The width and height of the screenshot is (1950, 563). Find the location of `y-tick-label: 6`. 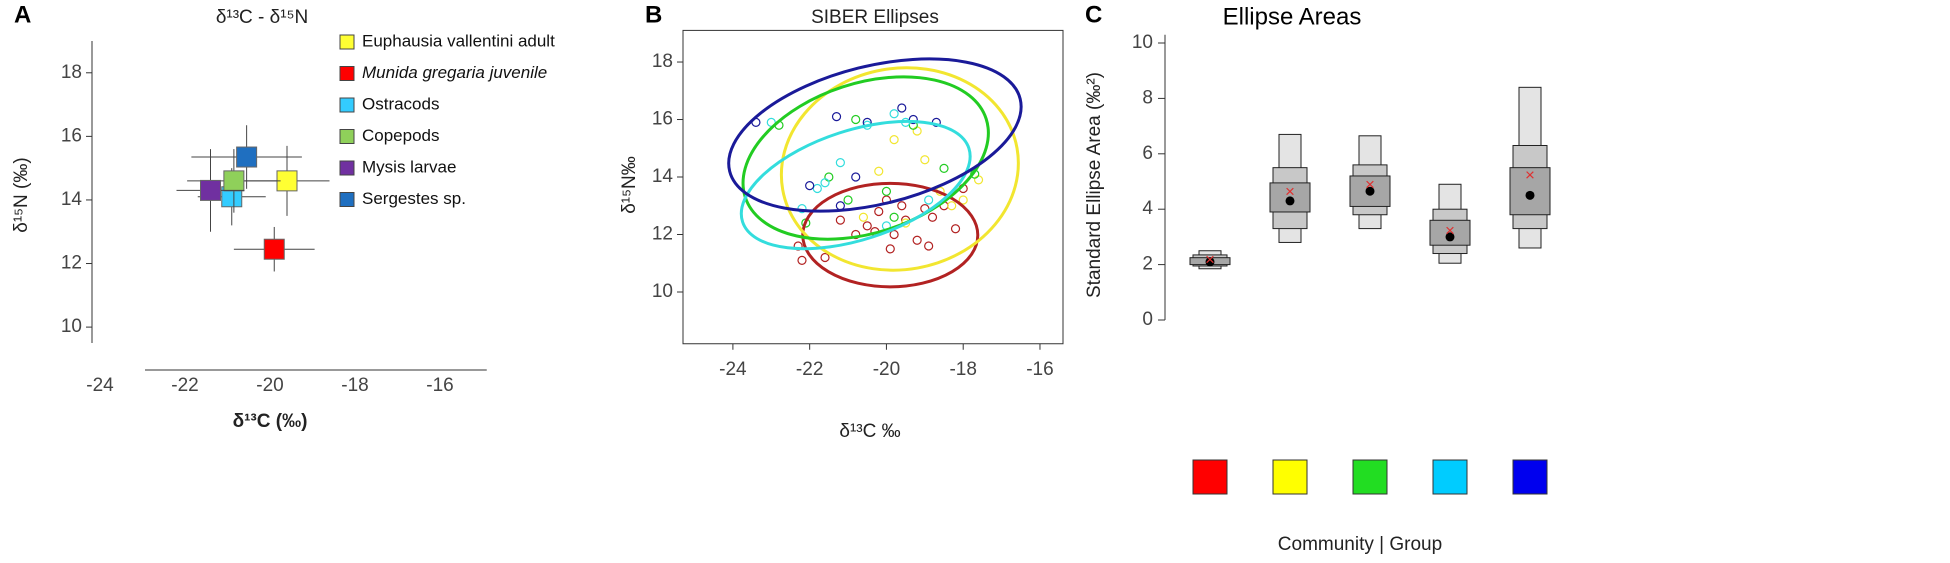

y-tick-label: 6 is located at coordinates (1147, 153).